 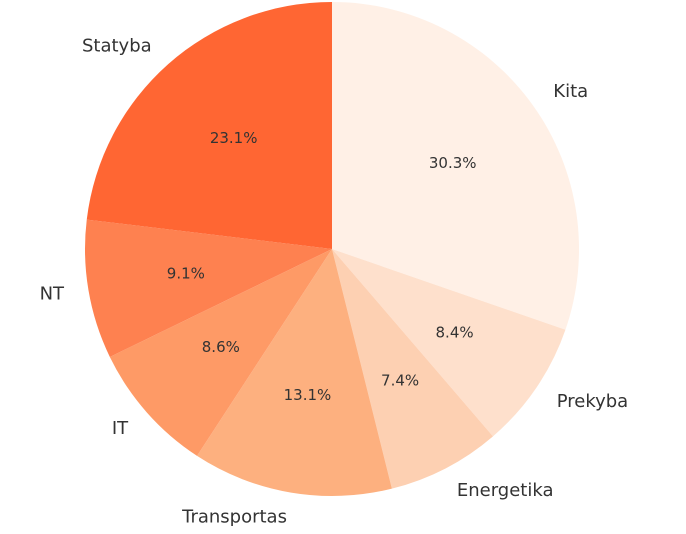 I want to click on slice-label: Energetika, so click(x=505, y=490).